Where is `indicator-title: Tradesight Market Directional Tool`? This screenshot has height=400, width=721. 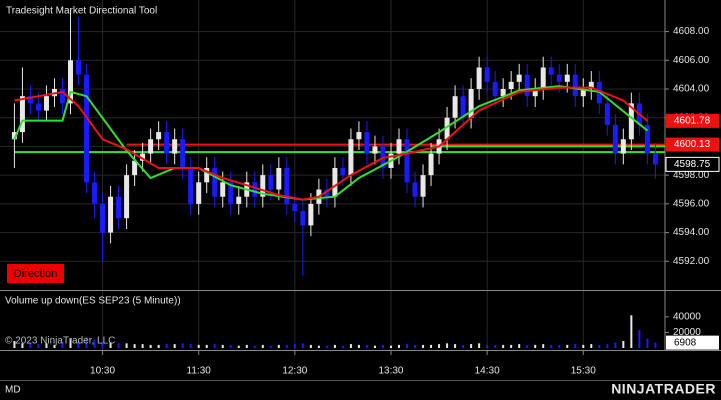
indicator-title: Tradesight Market Directional Tool is located at coordinates (81, 11).